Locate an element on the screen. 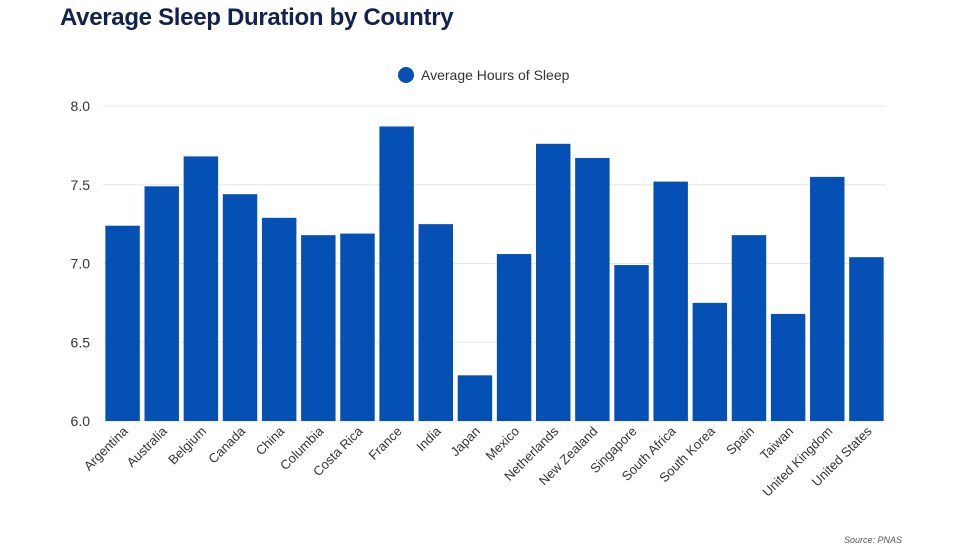  bar-india is located at coordinates (436, 322).